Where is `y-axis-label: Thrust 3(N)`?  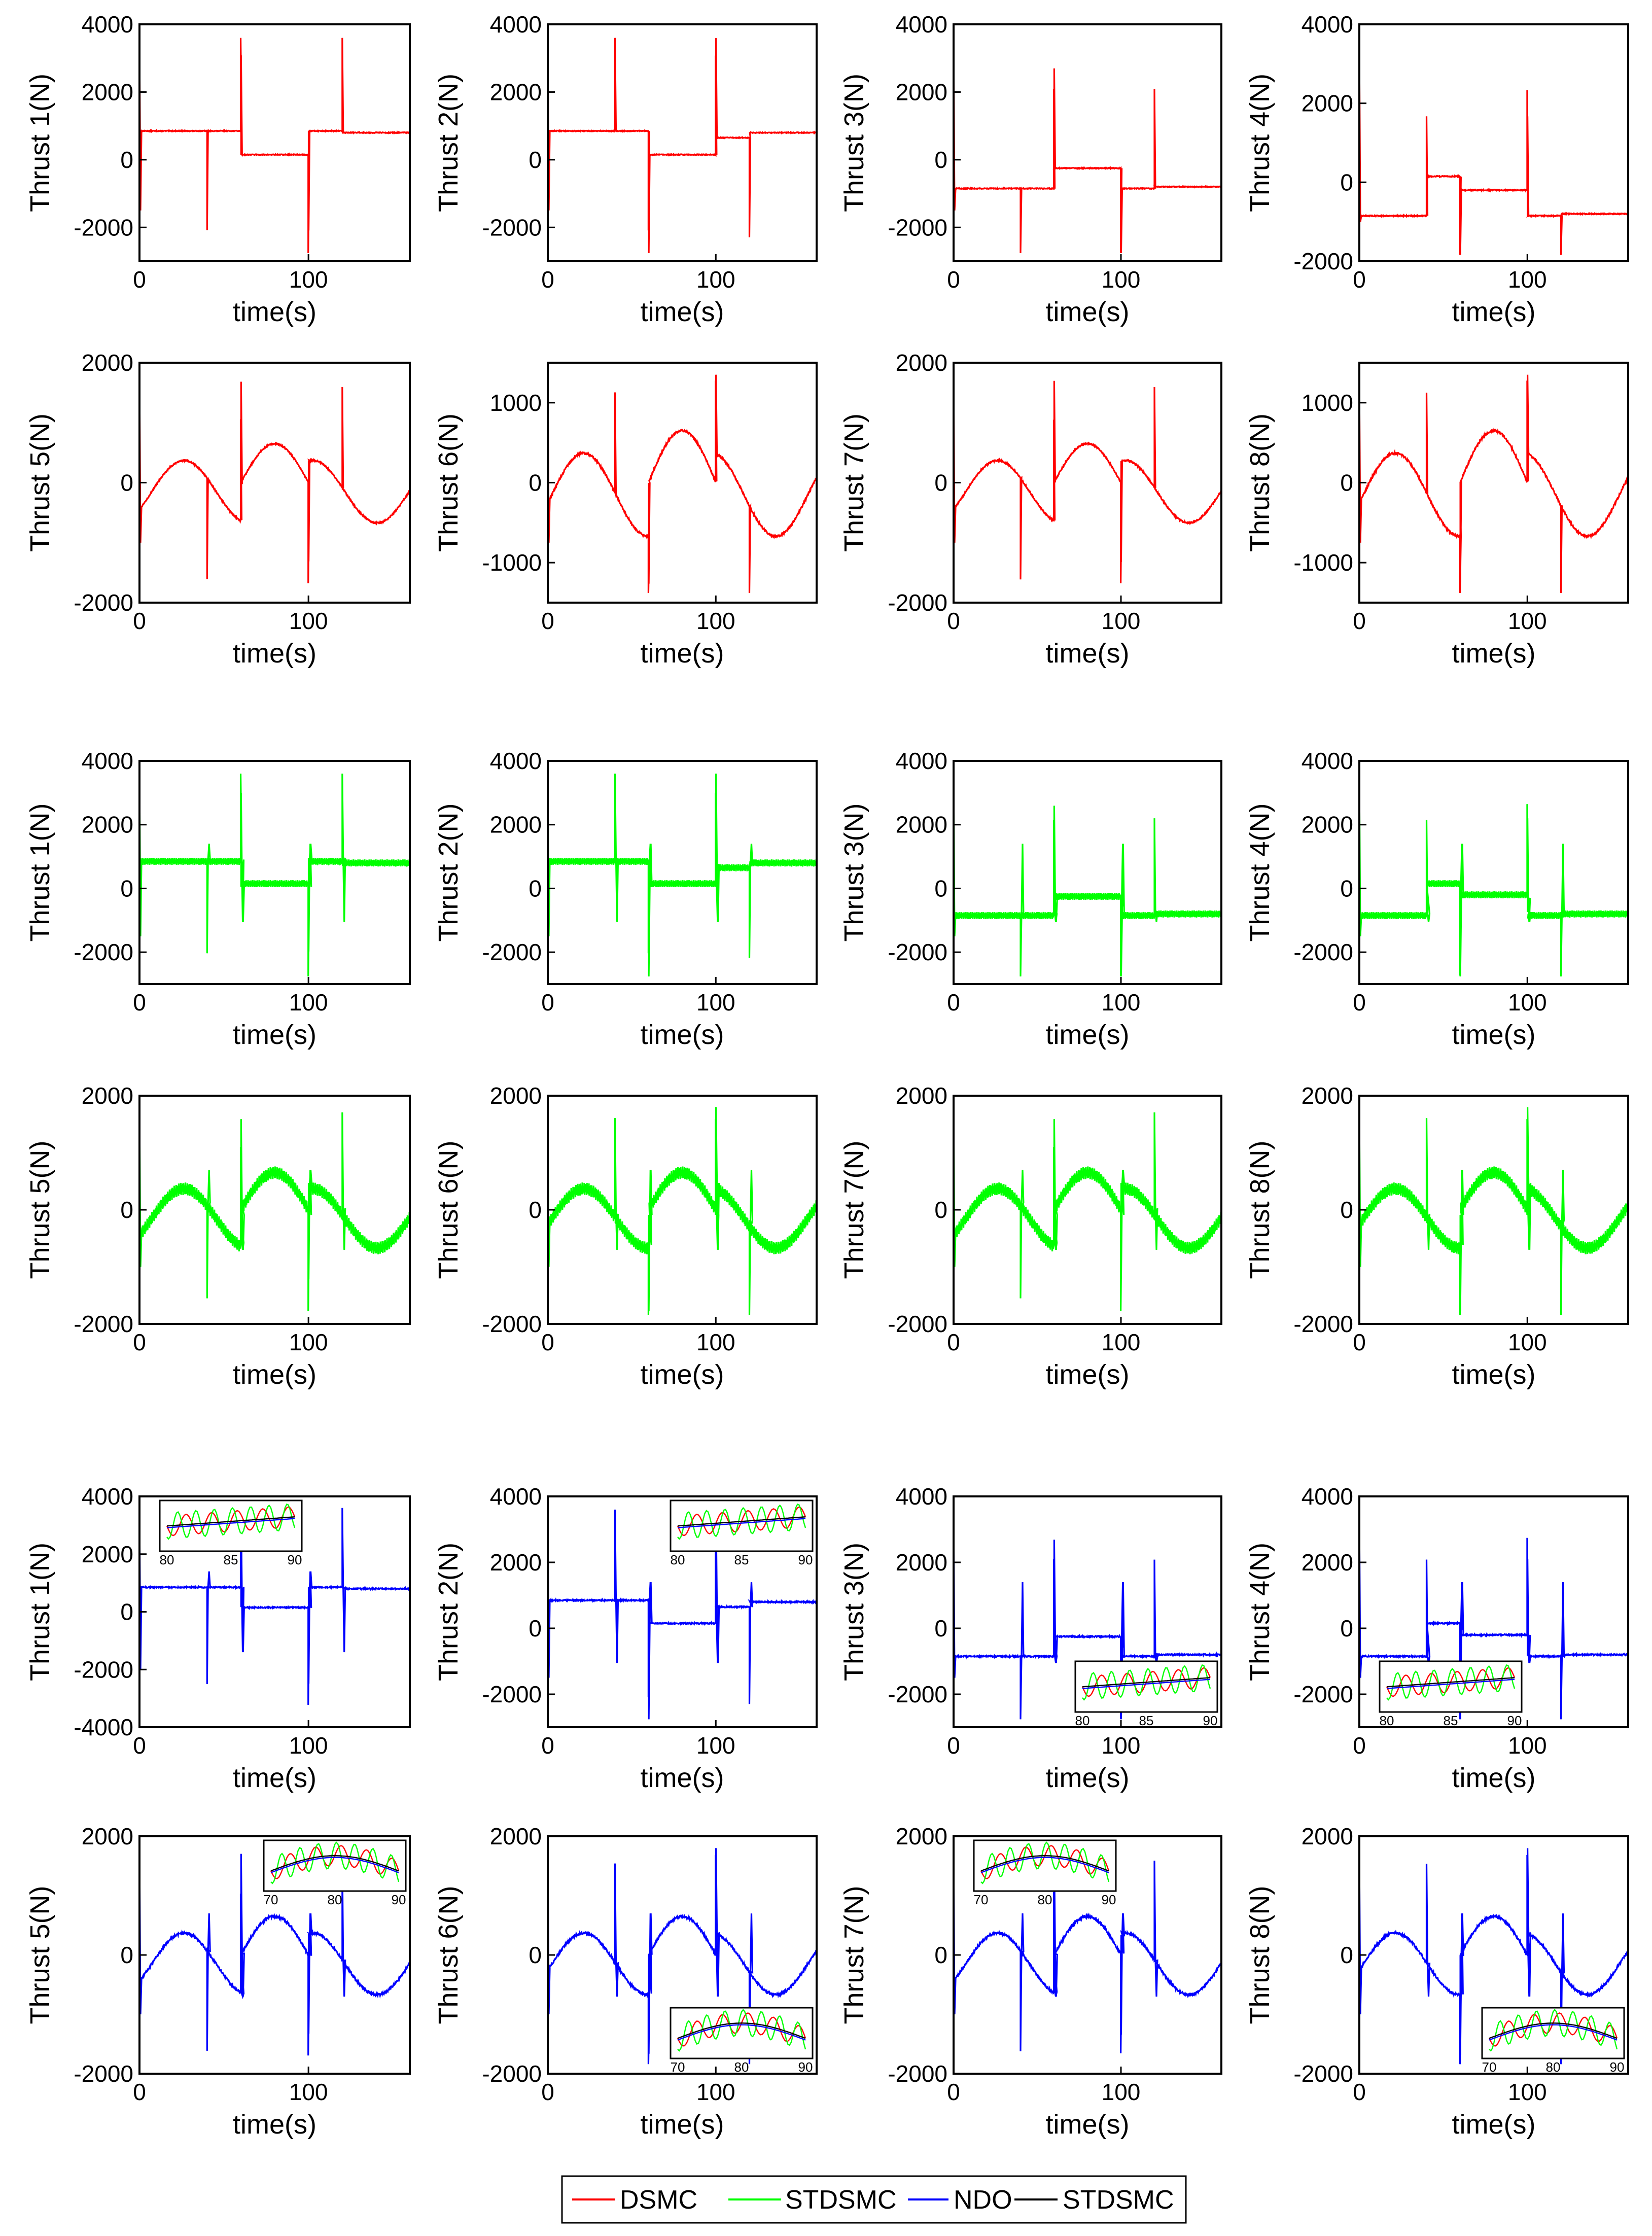
y-axis-label: Thrust 3(N) is located at coordinates (854, 1612).